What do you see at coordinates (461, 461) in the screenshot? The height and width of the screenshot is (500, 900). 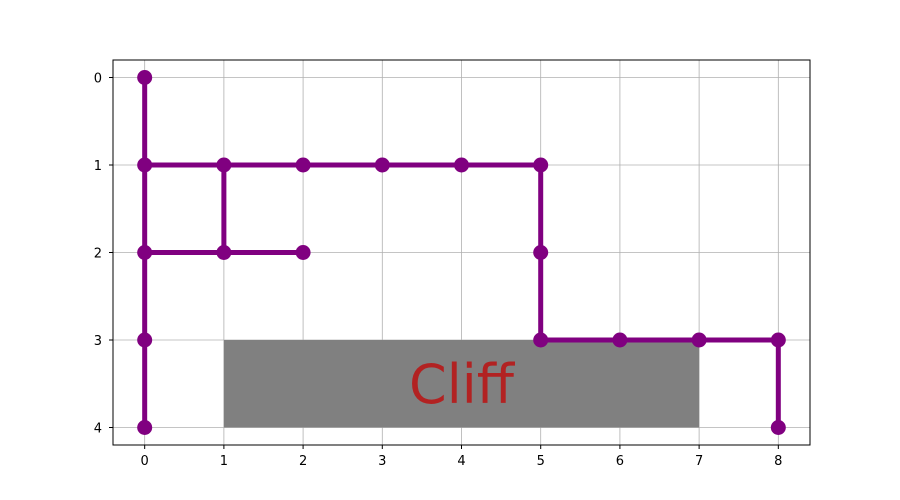 I see `x-tick-label: 4` at bounding box center [461, 461].